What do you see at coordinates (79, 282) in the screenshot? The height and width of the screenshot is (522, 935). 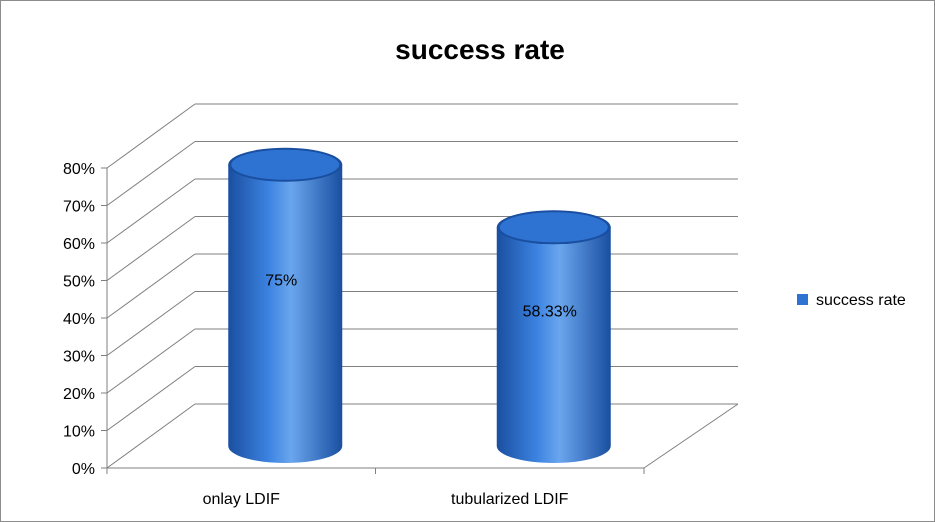 I see `y-tick-label: 50%` at bounding box center [79, 282].